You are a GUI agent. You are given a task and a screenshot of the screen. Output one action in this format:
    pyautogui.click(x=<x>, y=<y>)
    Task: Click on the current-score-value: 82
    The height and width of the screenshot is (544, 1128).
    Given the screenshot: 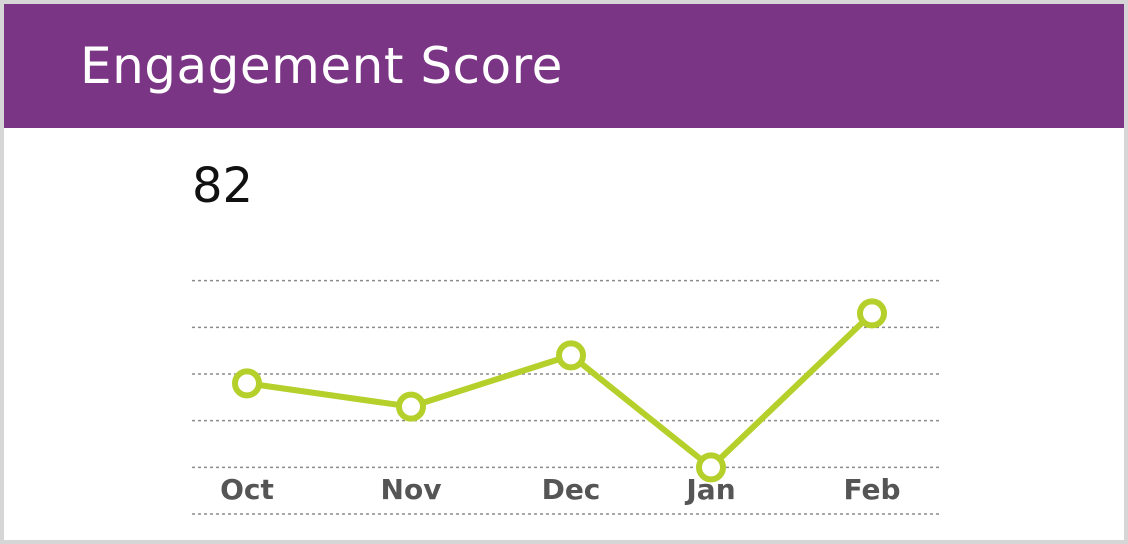 What is the action you would take?
    pyautogui.click(x=223, y=186)
    